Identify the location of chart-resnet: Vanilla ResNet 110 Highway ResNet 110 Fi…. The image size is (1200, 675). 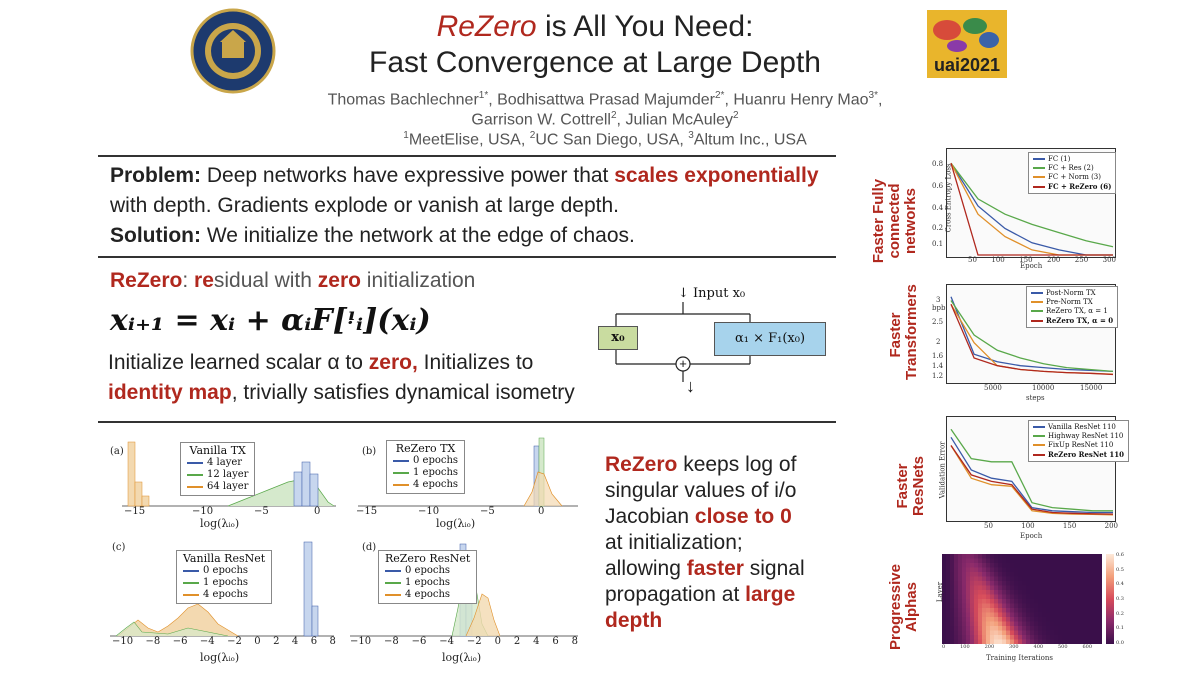
(1028, 477).